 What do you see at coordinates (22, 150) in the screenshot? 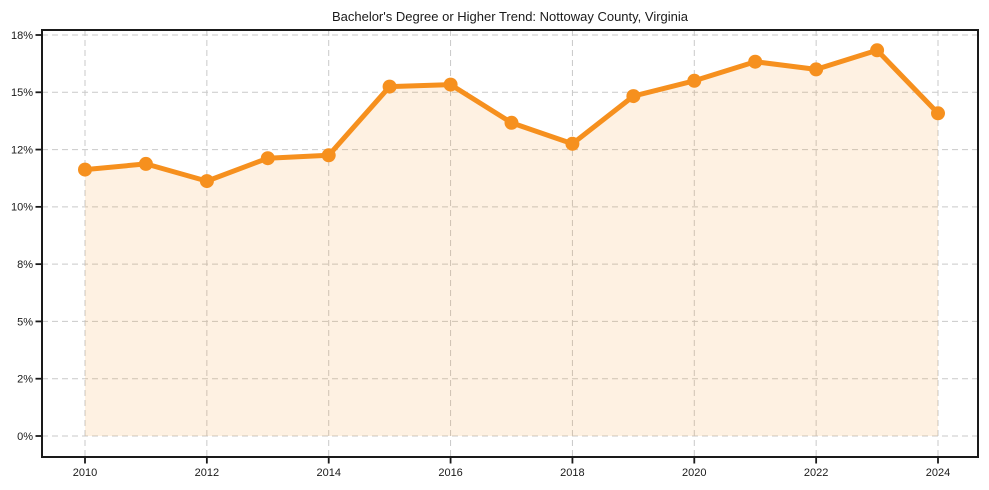
I see `y-tick-label: 12%` at bounding box center [22, 150].